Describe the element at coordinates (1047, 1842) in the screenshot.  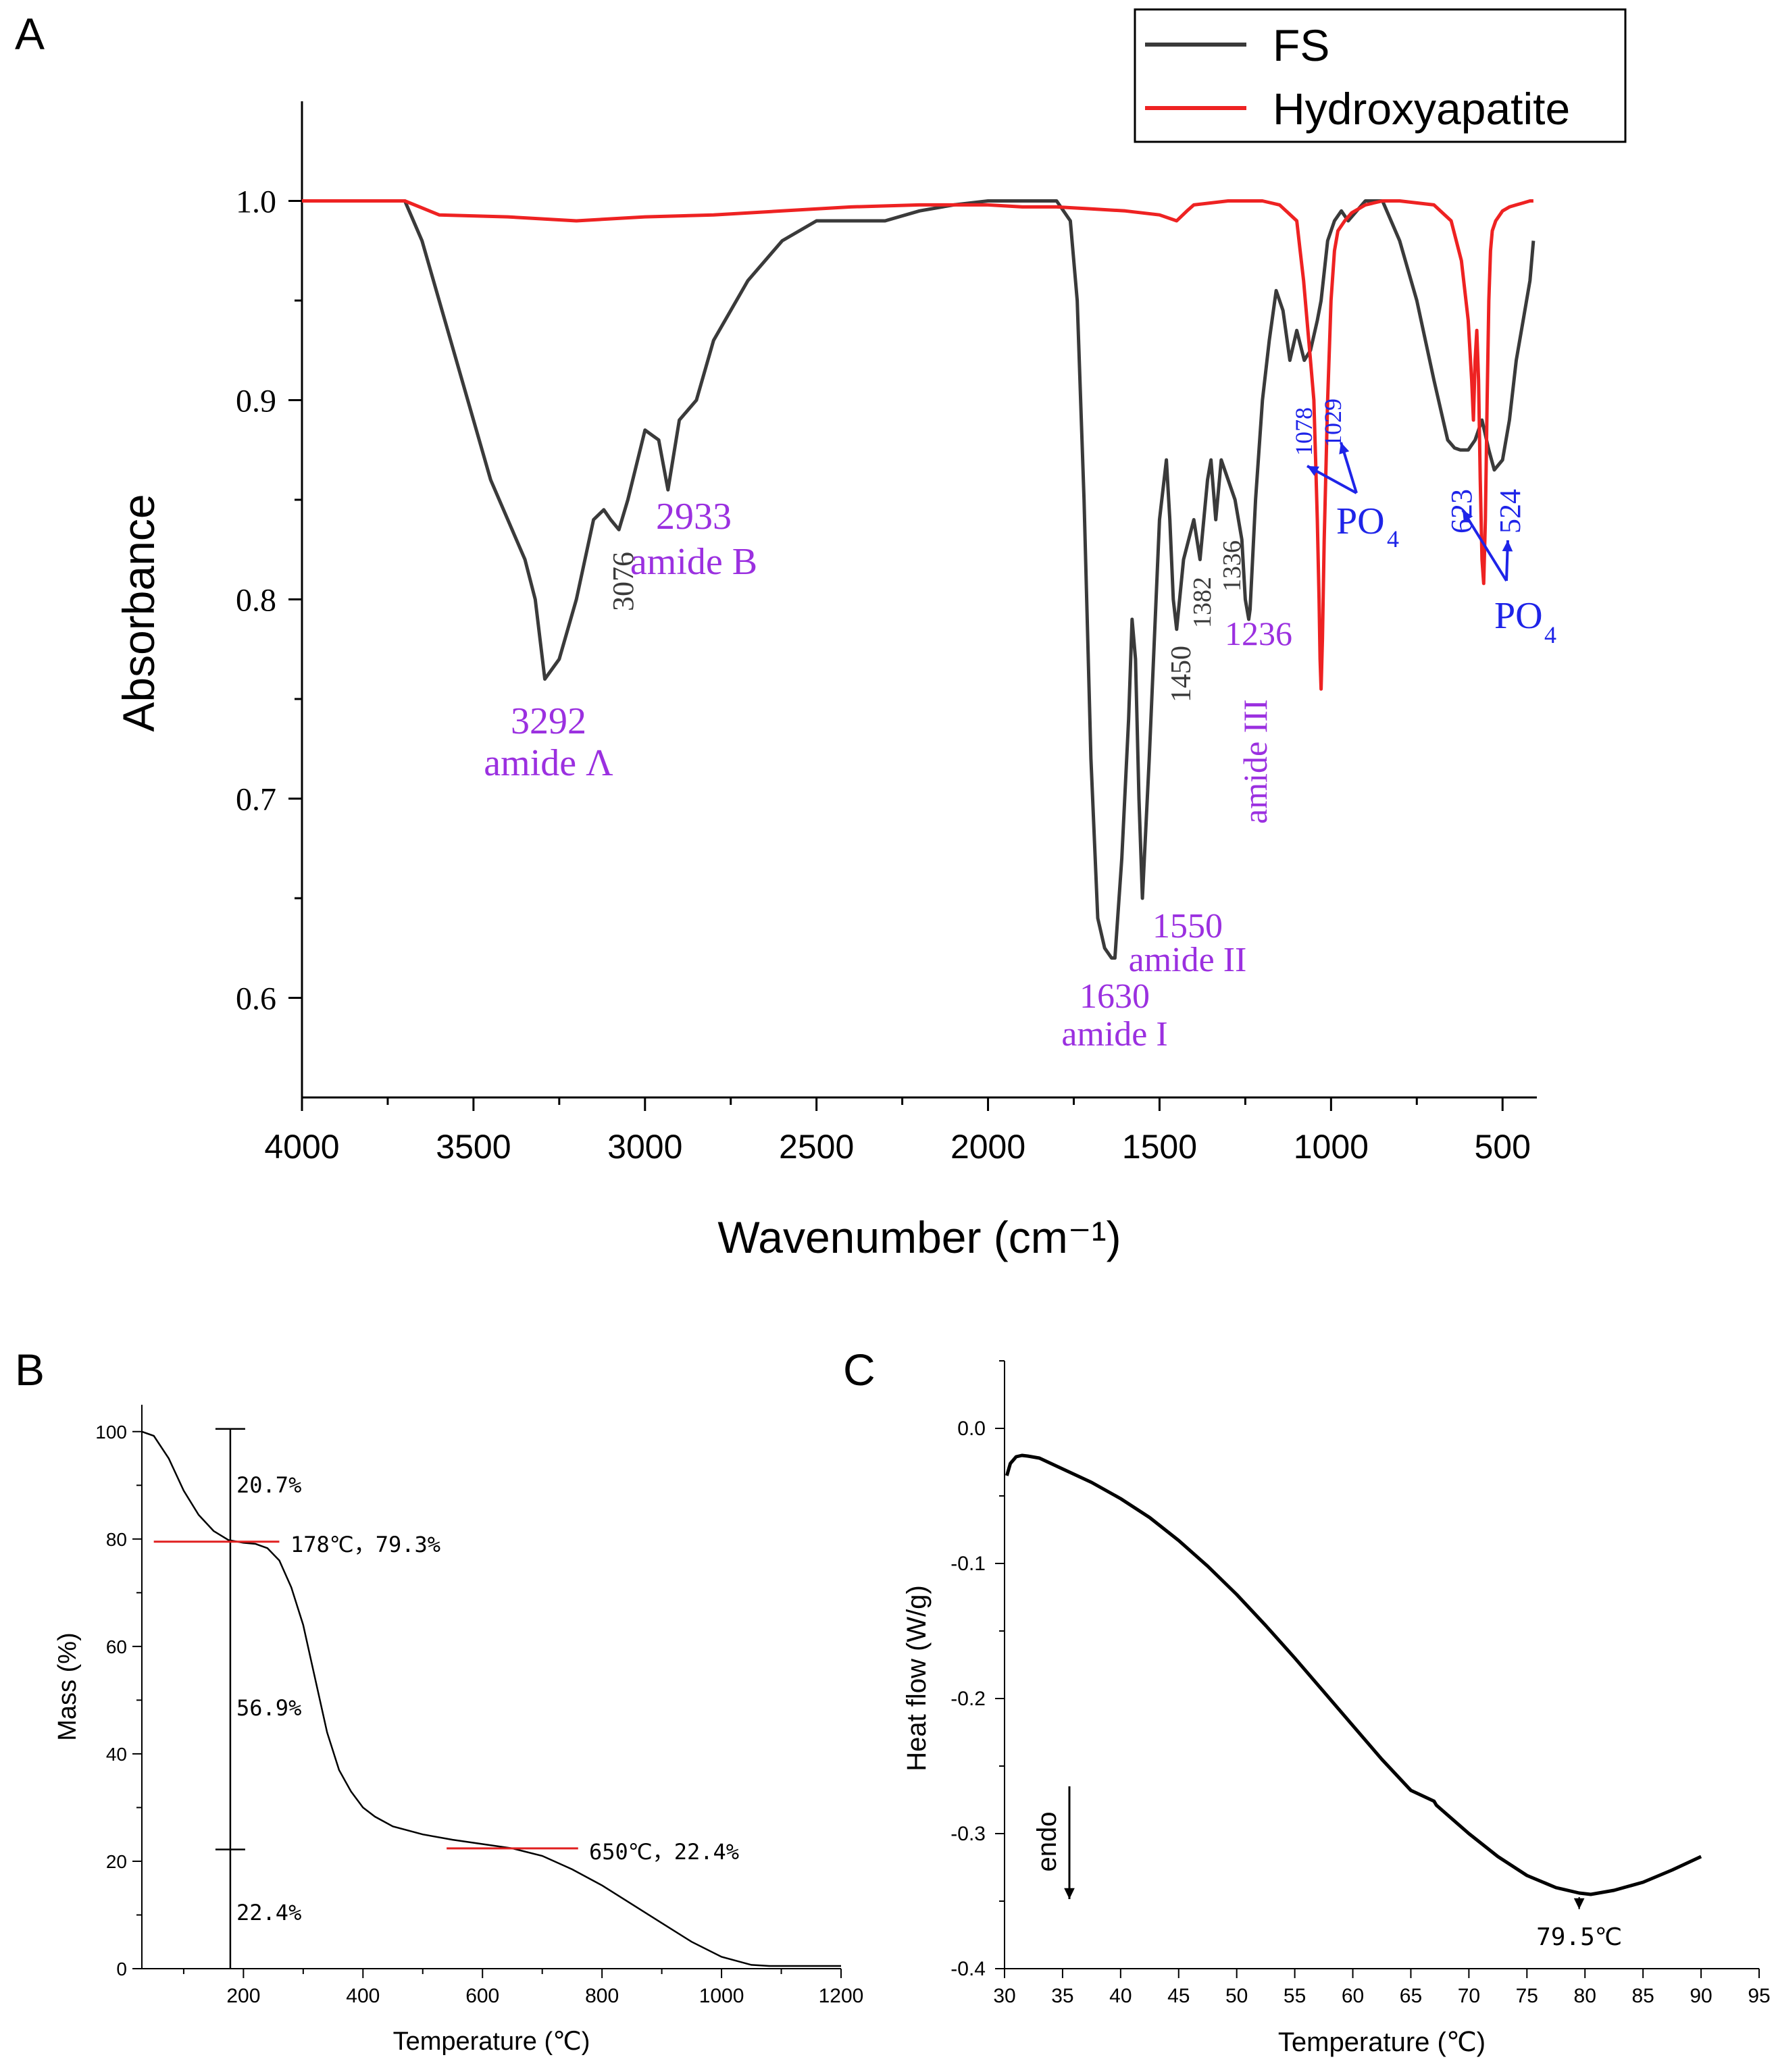
I see `c-endo-label: endo` at that location.